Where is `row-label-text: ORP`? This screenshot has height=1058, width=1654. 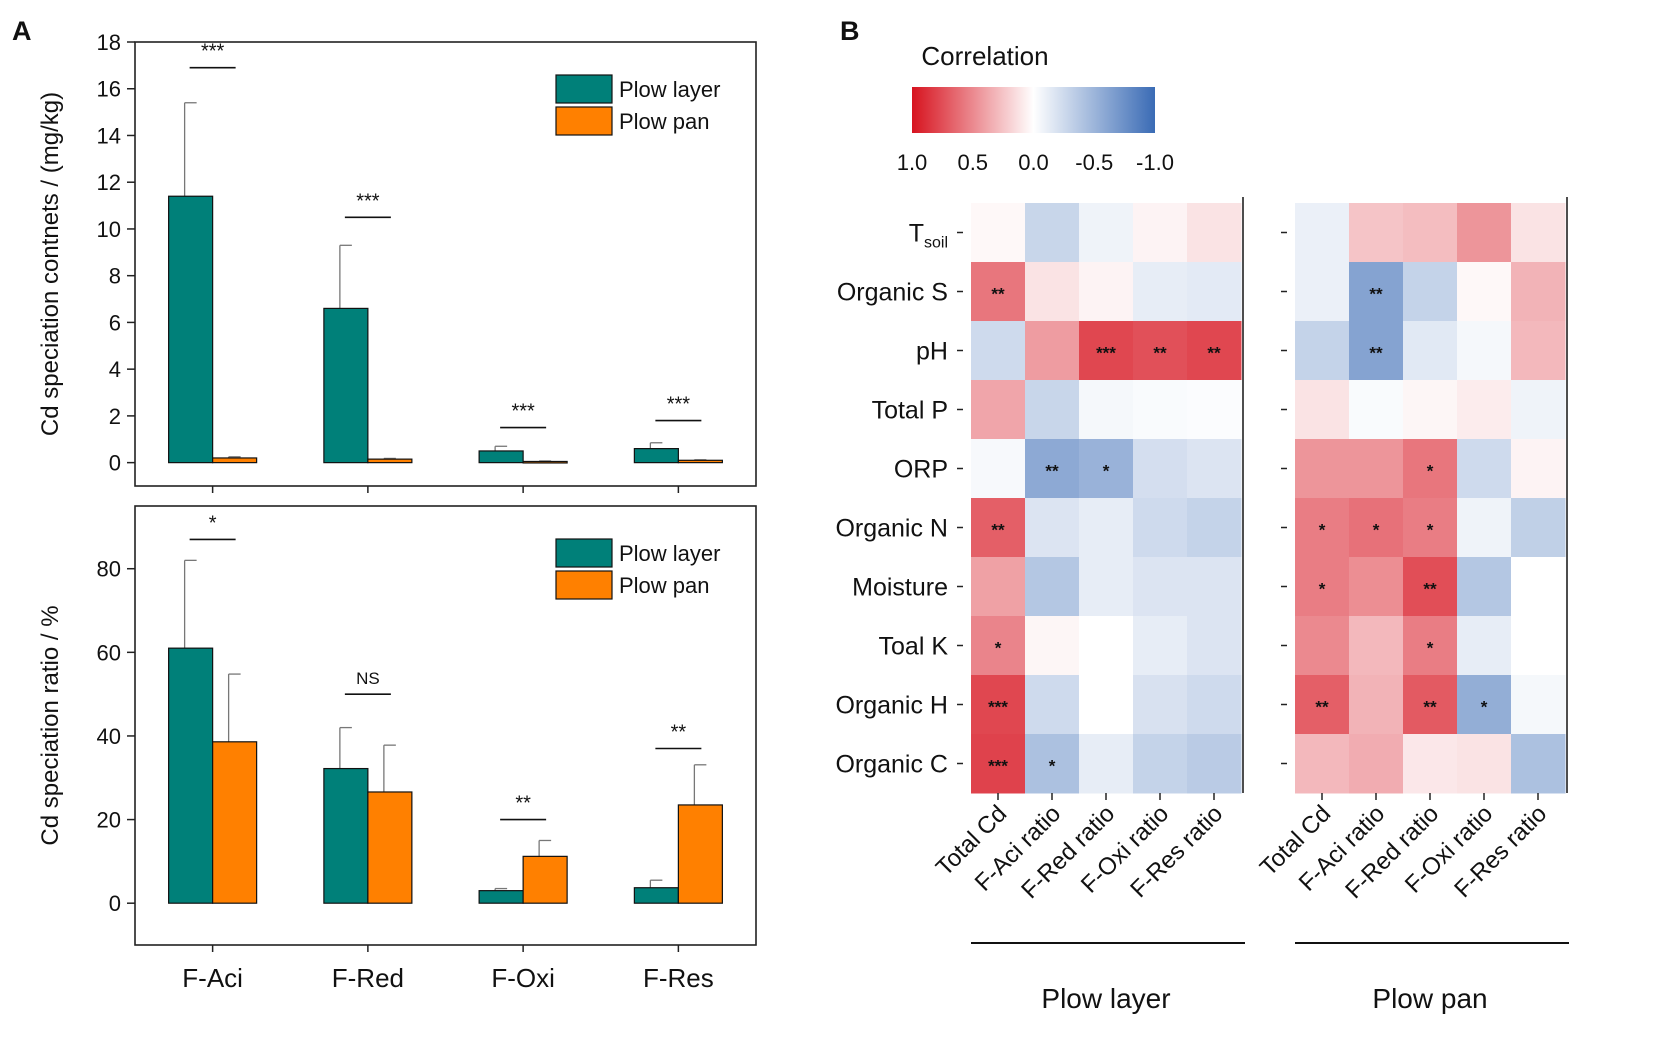 row-label-text: ORP is located at coordinates (921, 470).